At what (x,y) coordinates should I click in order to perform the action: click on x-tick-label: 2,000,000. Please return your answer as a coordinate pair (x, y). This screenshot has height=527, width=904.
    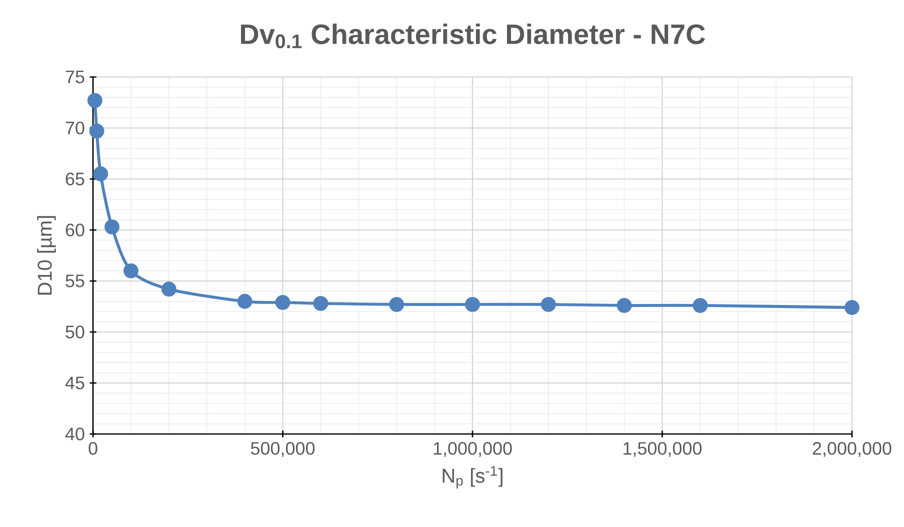
    Looking at the image, I should click on (852, 449).